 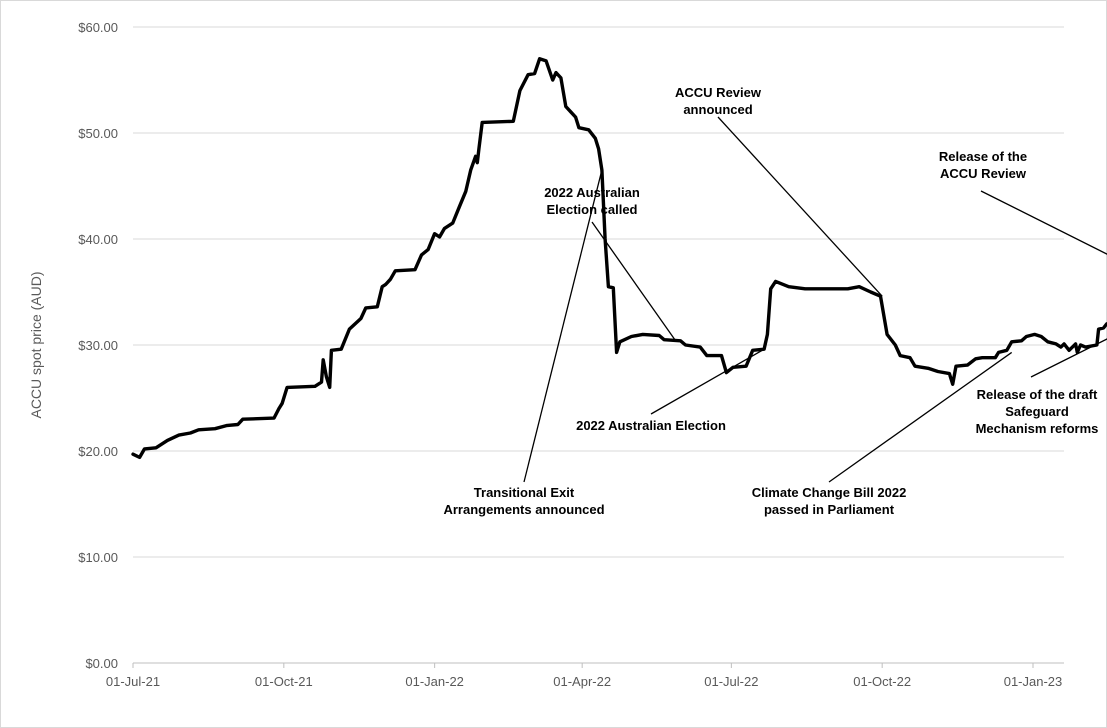 What do you see at coordinates (983, 165) in the screenshot?
I see `annotation-label: Release of the ACCU Review` at bounding box center [983, 165].